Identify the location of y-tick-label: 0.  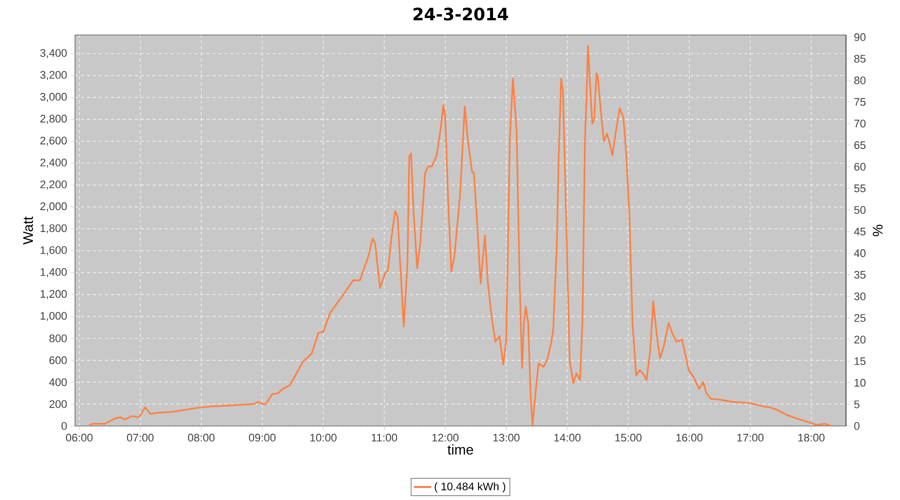
(64, 426).